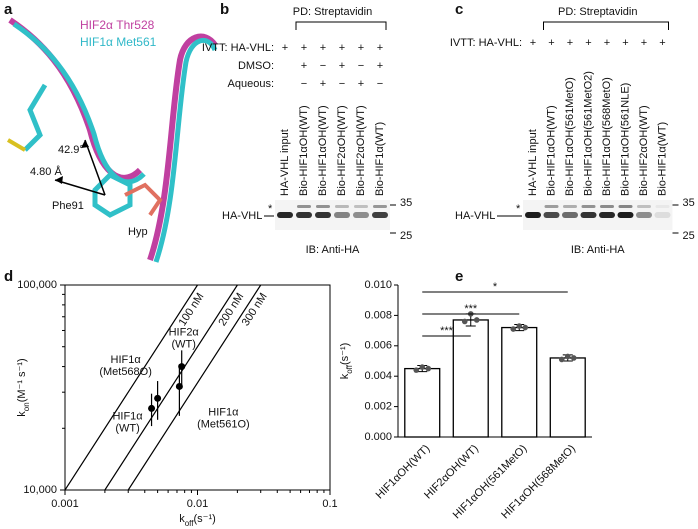 The height and width of the screenshot is (529, 698). I want to click on point-label: HIF2α, so click(184, 332).